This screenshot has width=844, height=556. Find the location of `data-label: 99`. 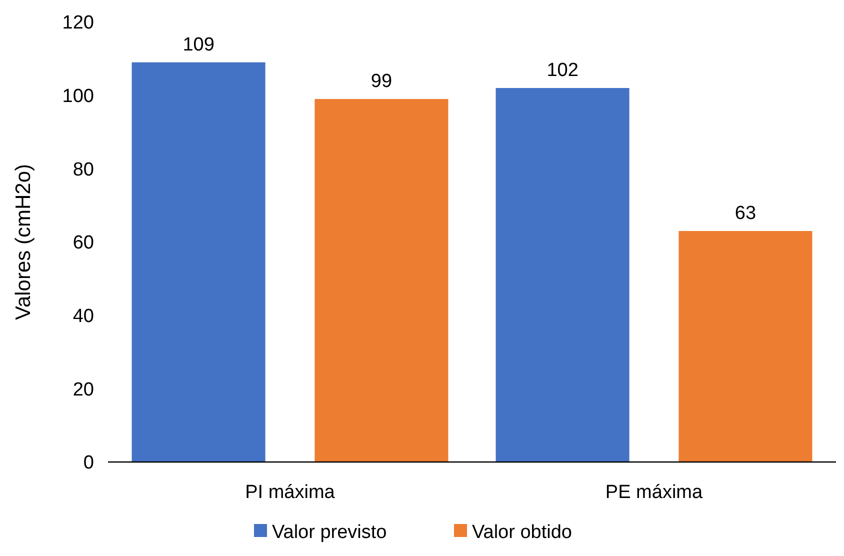

data-label: 99 is located at coordinates (381, 81).